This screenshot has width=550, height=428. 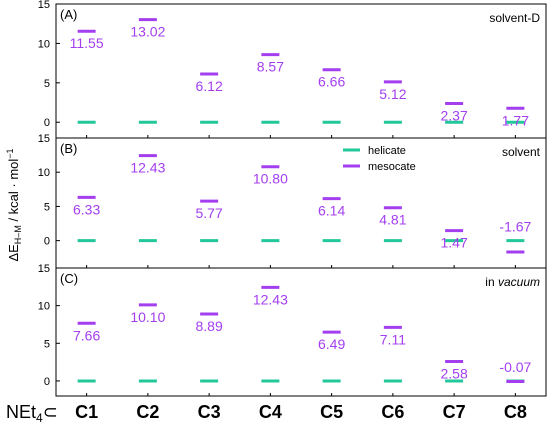 I want to click on value-label-C7: 2.37, so click(x=454, y=116).